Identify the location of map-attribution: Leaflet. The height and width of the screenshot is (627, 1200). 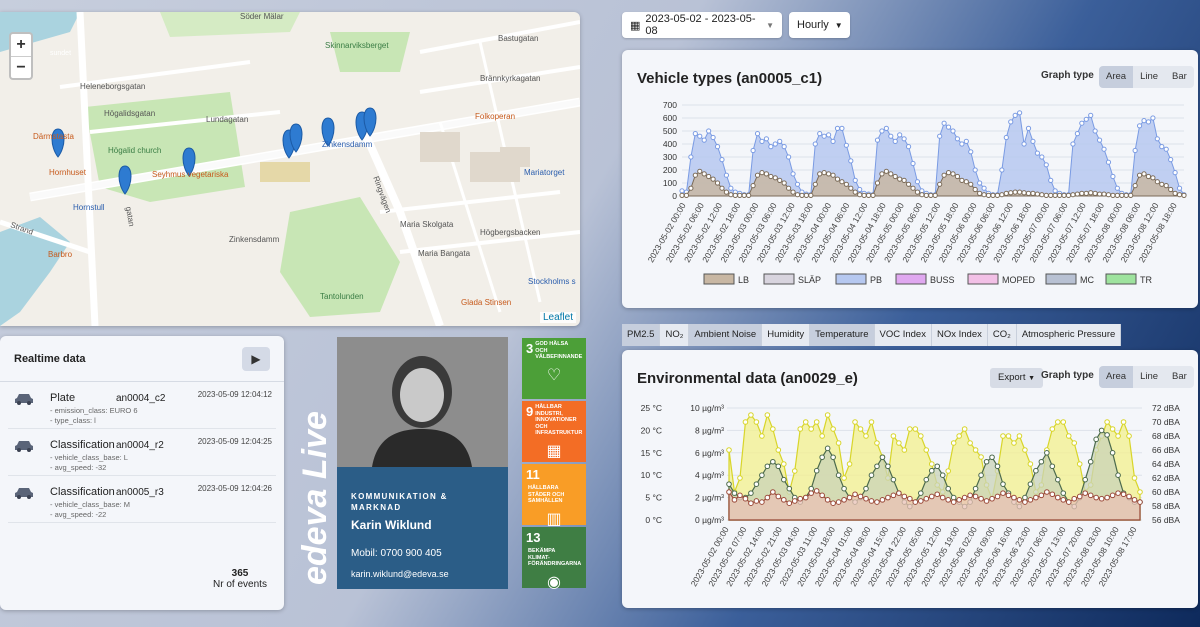
(557, 317).